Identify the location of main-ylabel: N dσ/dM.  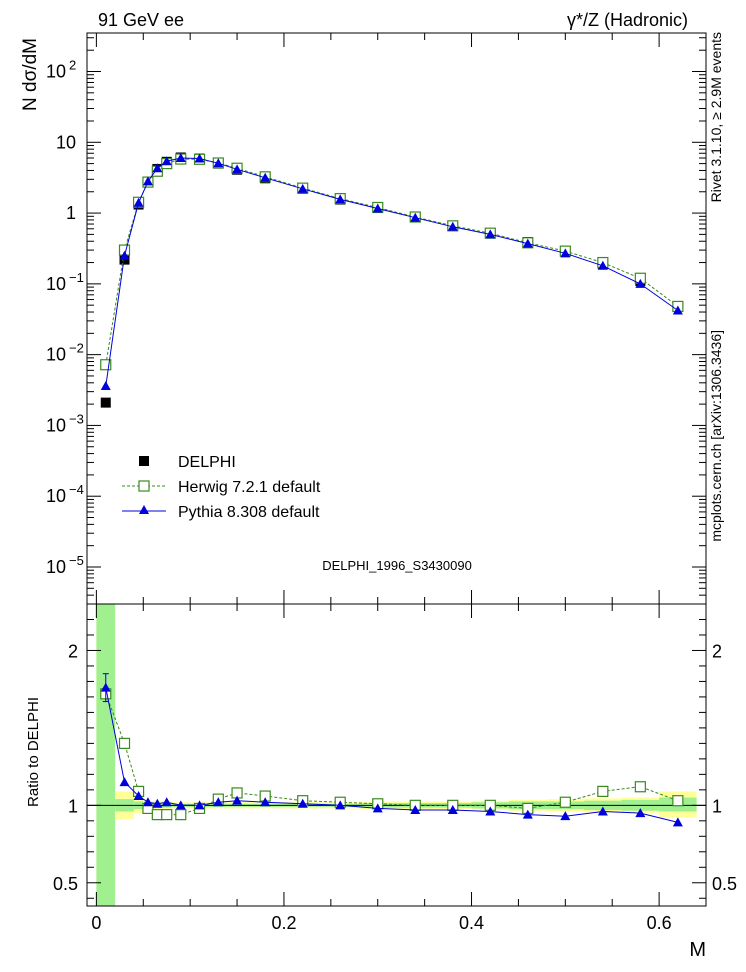
(30, 74).